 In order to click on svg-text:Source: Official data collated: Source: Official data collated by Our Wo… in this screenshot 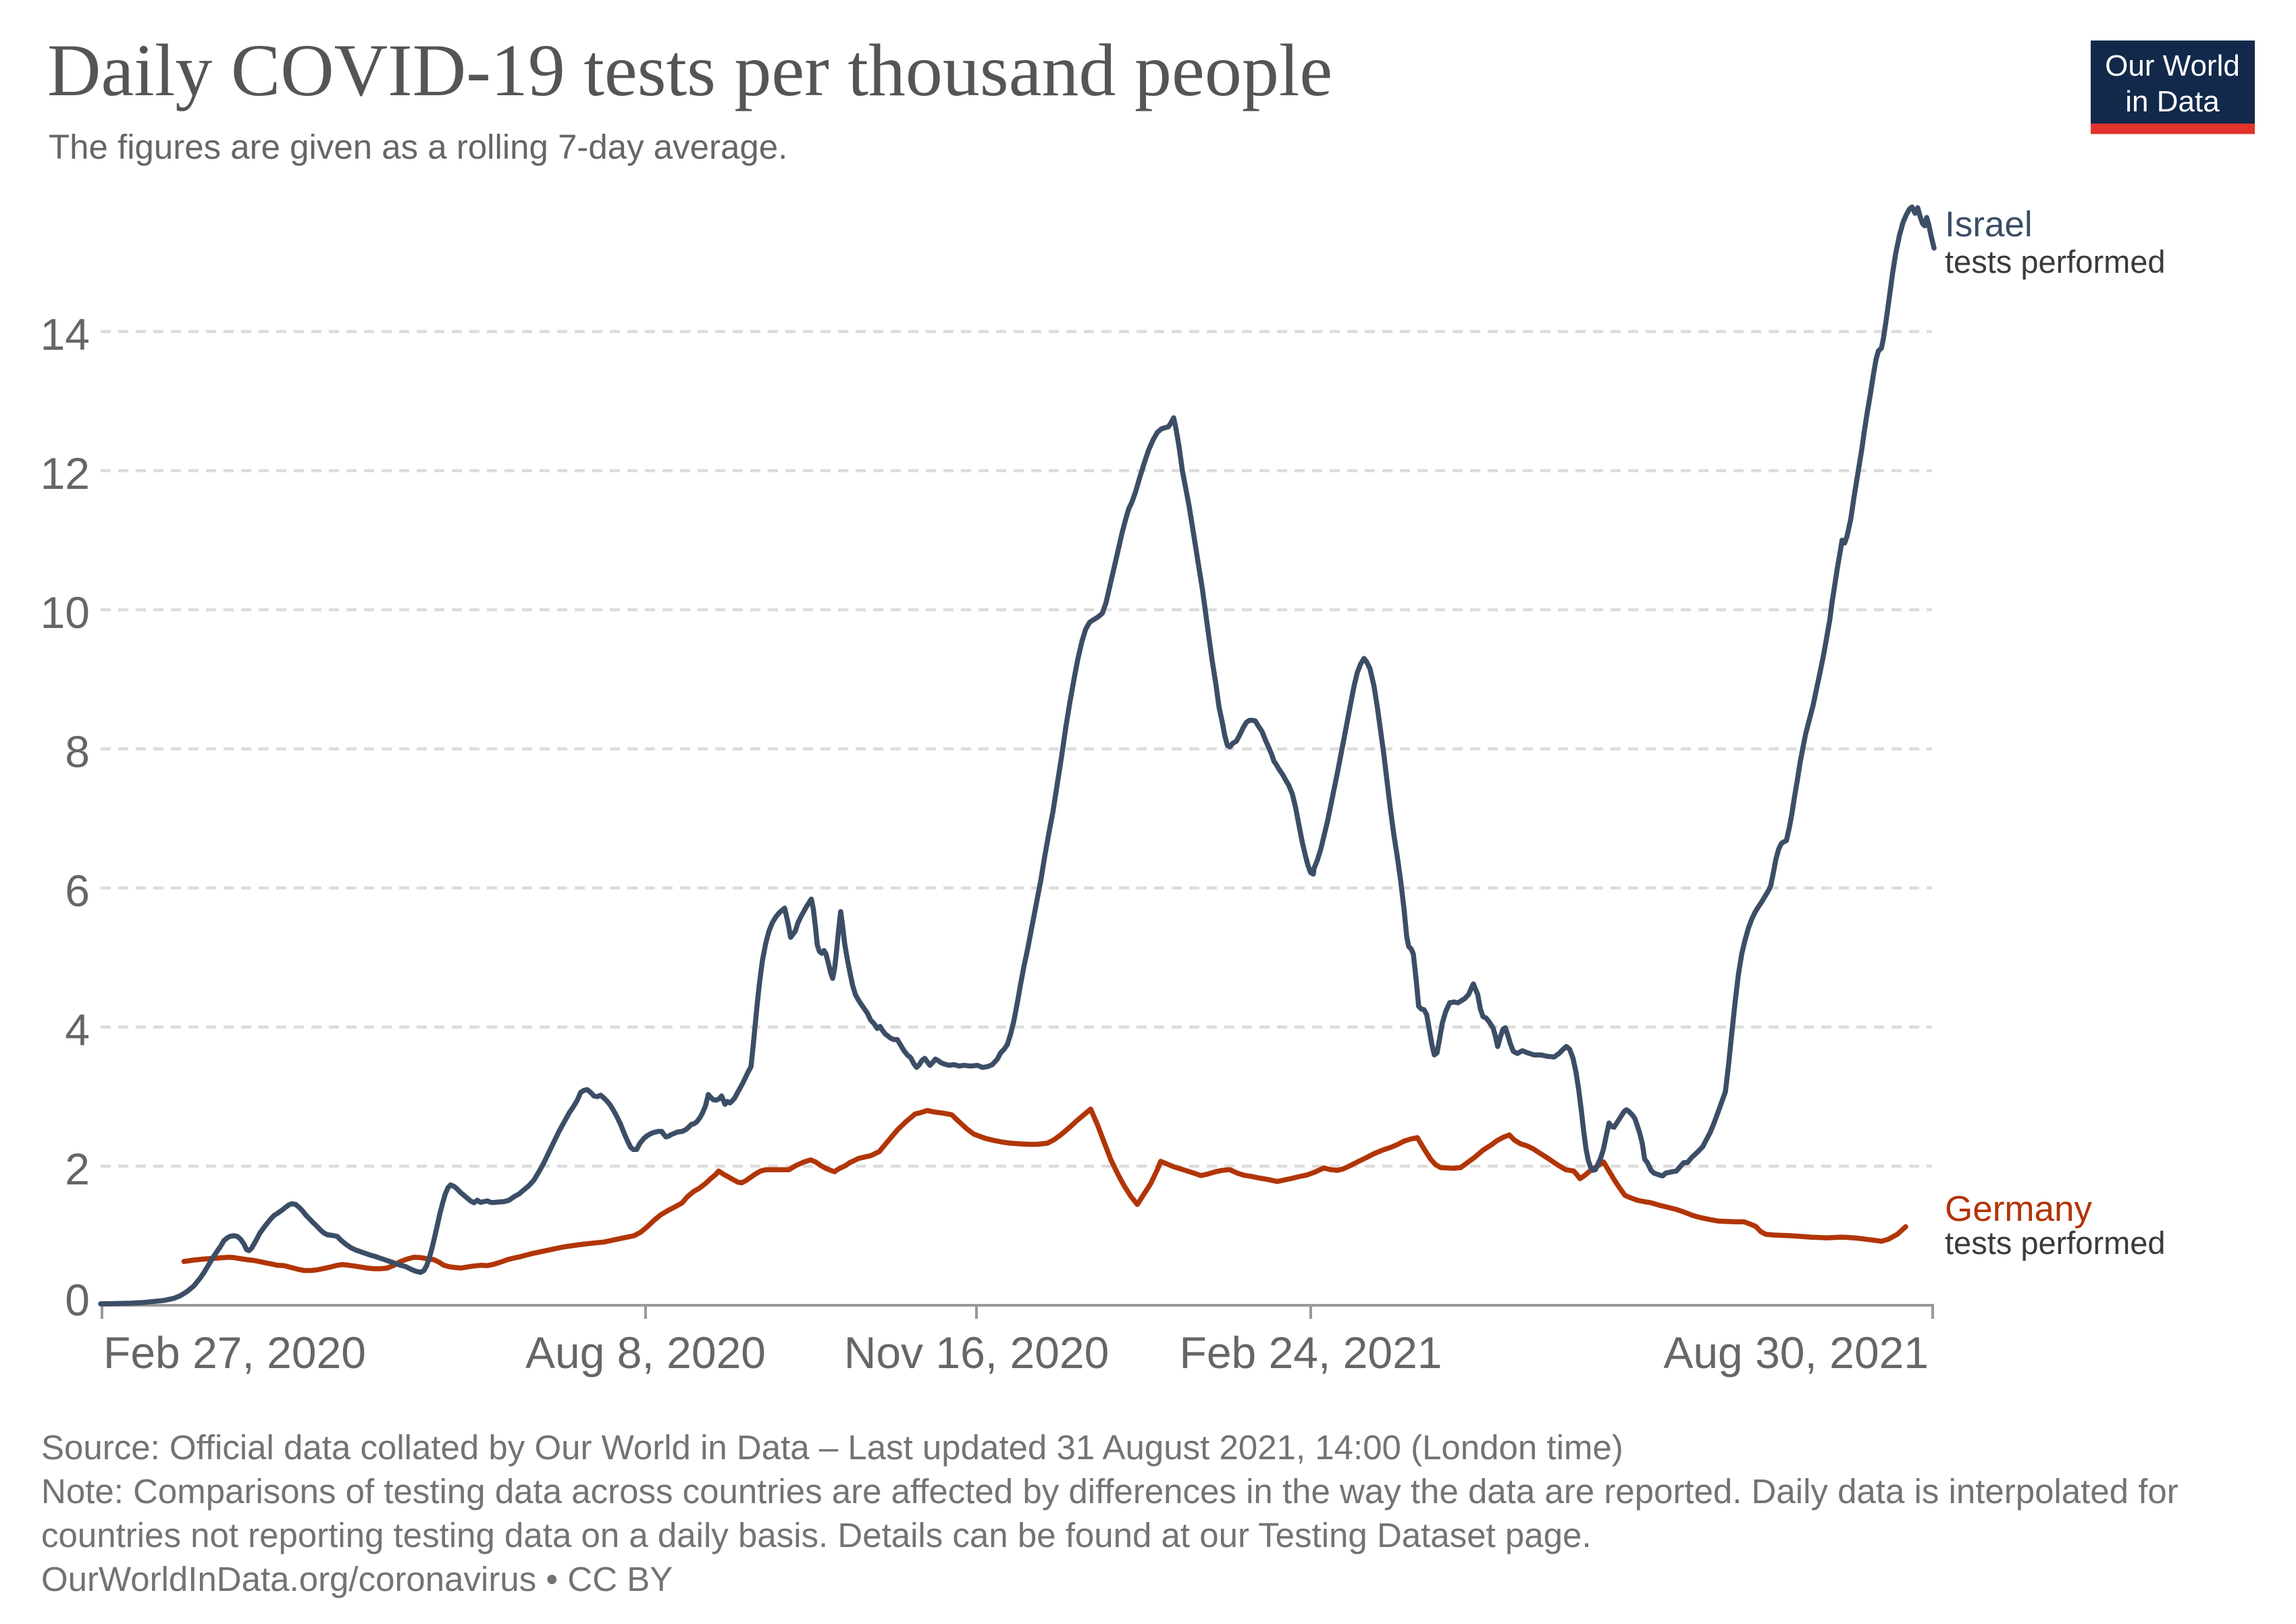, I will do `click(832, 1447)`.